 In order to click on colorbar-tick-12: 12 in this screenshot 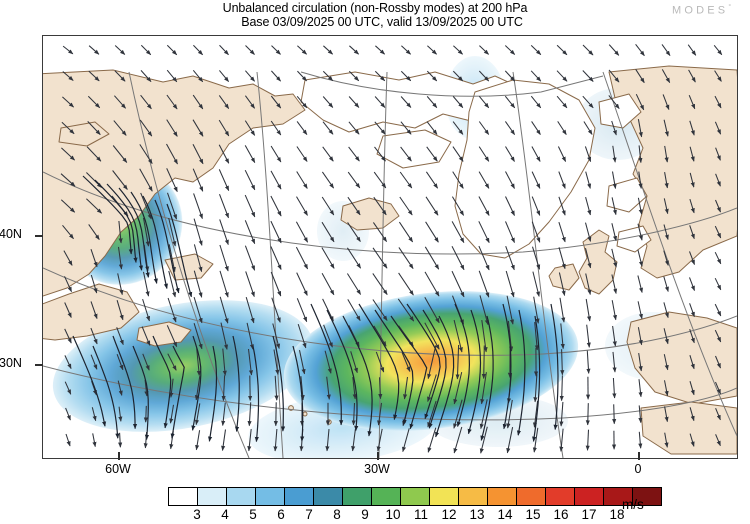, I will do `click(448, 514)`.